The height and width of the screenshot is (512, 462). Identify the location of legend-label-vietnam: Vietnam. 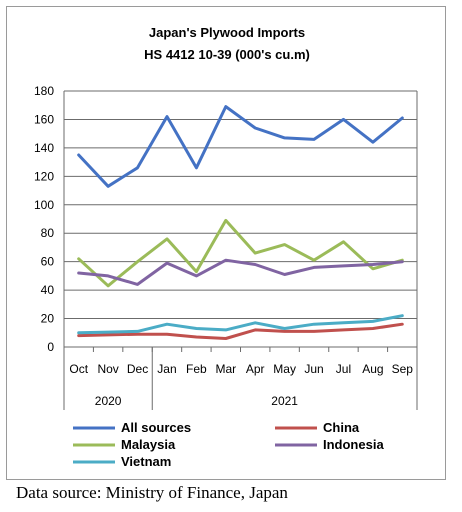
(146, 461).